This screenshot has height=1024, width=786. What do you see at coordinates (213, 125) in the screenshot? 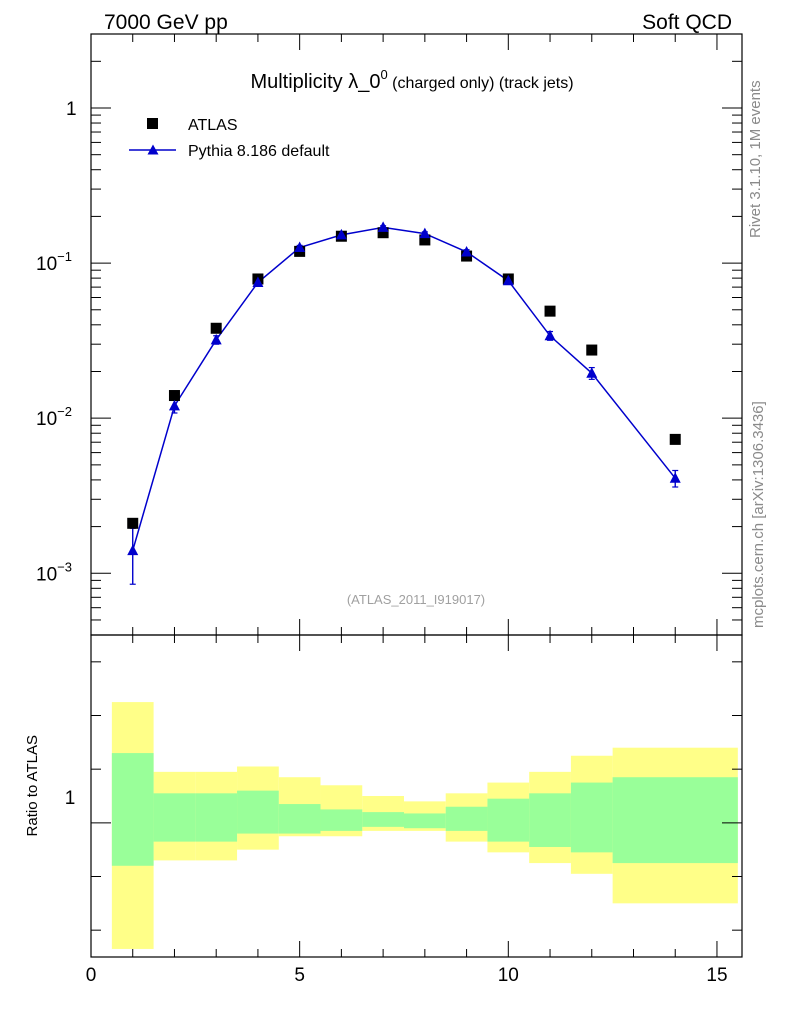
I see `legend-data-label: ATLAS` at bounding box center [213, 125].